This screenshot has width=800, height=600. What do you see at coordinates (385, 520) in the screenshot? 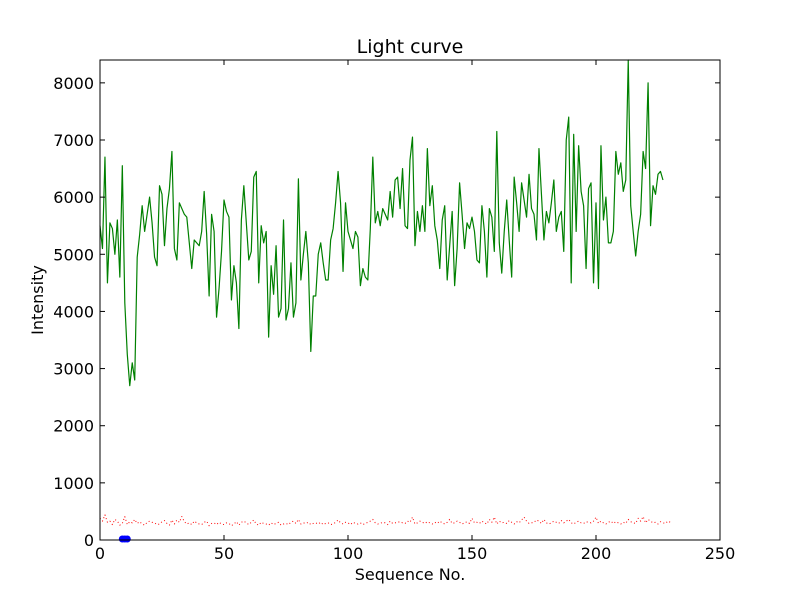
I see `series-1-line` at bounding box center [385, 520].